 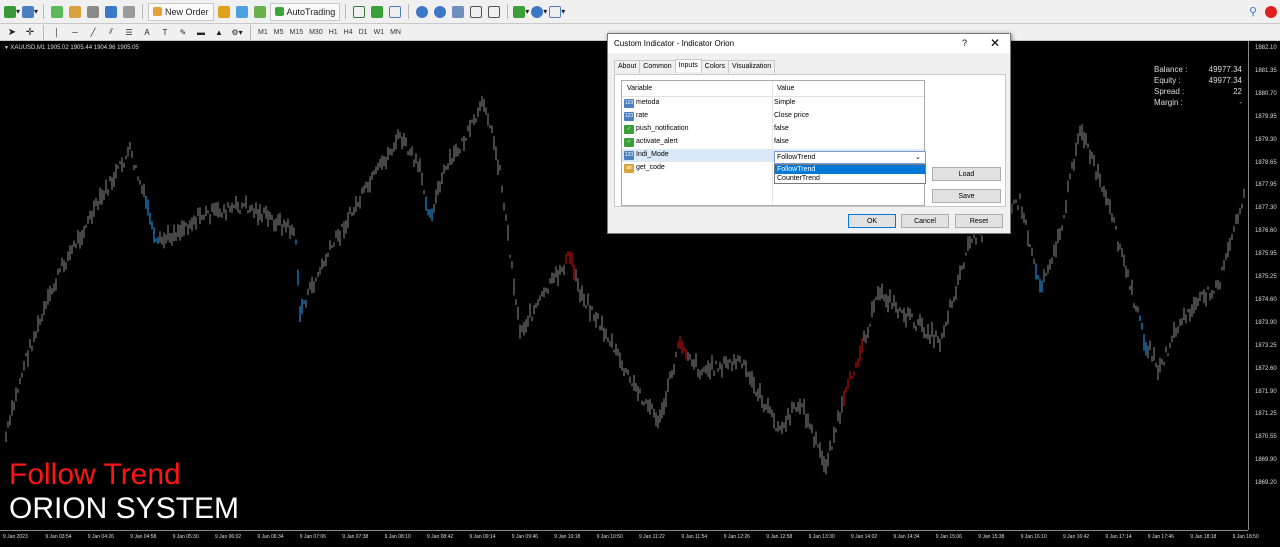 What do you see at coordinates (494, 12) in the screenshot?
I see `autoscroll-icon` at bounding box center [494, 12].